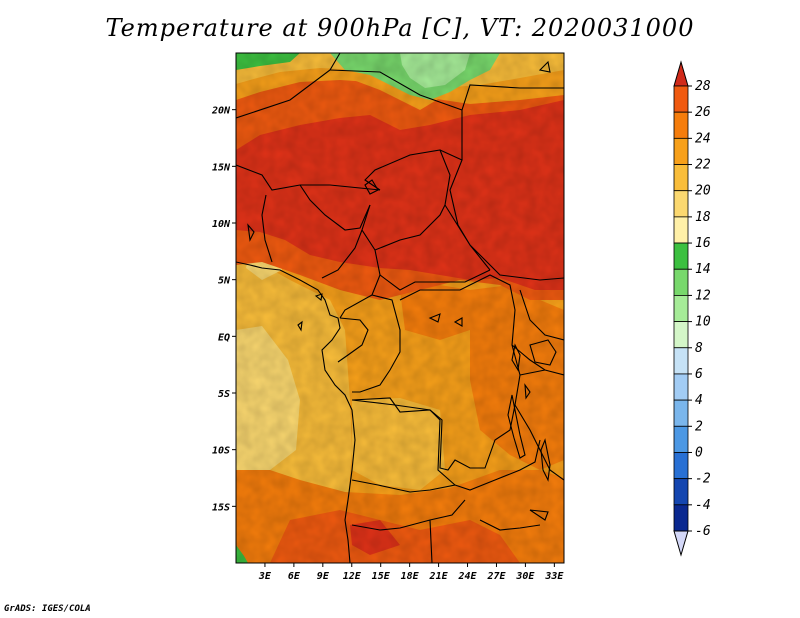 The height and width of the screenshot is (618, 800). What do you see at coordinates (501, 215) in the screenshot?
I see `border-sudan` at bounding box center [501, 215].